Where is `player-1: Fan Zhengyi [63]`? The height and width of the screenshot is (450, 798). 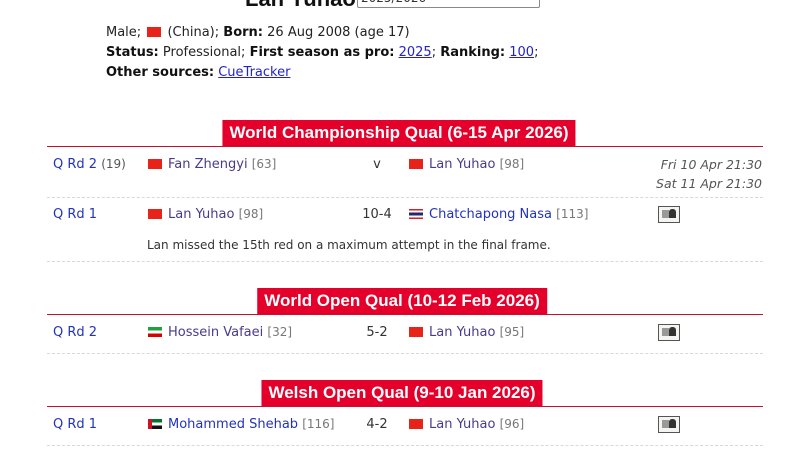
player-1: Fan Zhengyi [63] is located at coordinates (212, 164).